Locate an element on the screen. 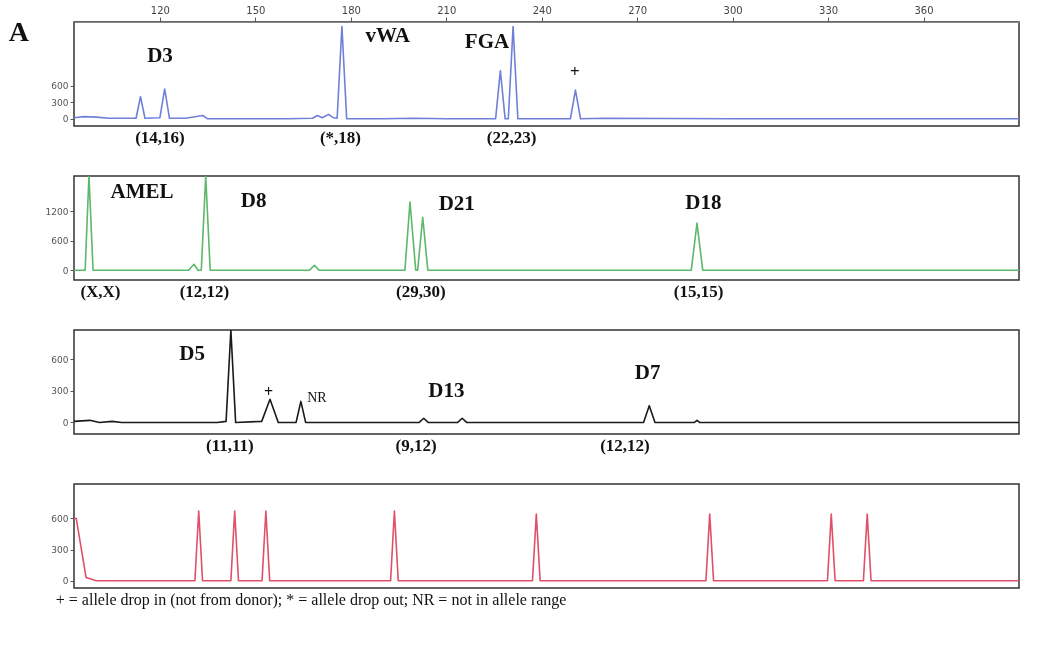 Image resolution: width=1043 pixels, height=669 pixels. text: (14,16) is located at coordinates (160, 137).